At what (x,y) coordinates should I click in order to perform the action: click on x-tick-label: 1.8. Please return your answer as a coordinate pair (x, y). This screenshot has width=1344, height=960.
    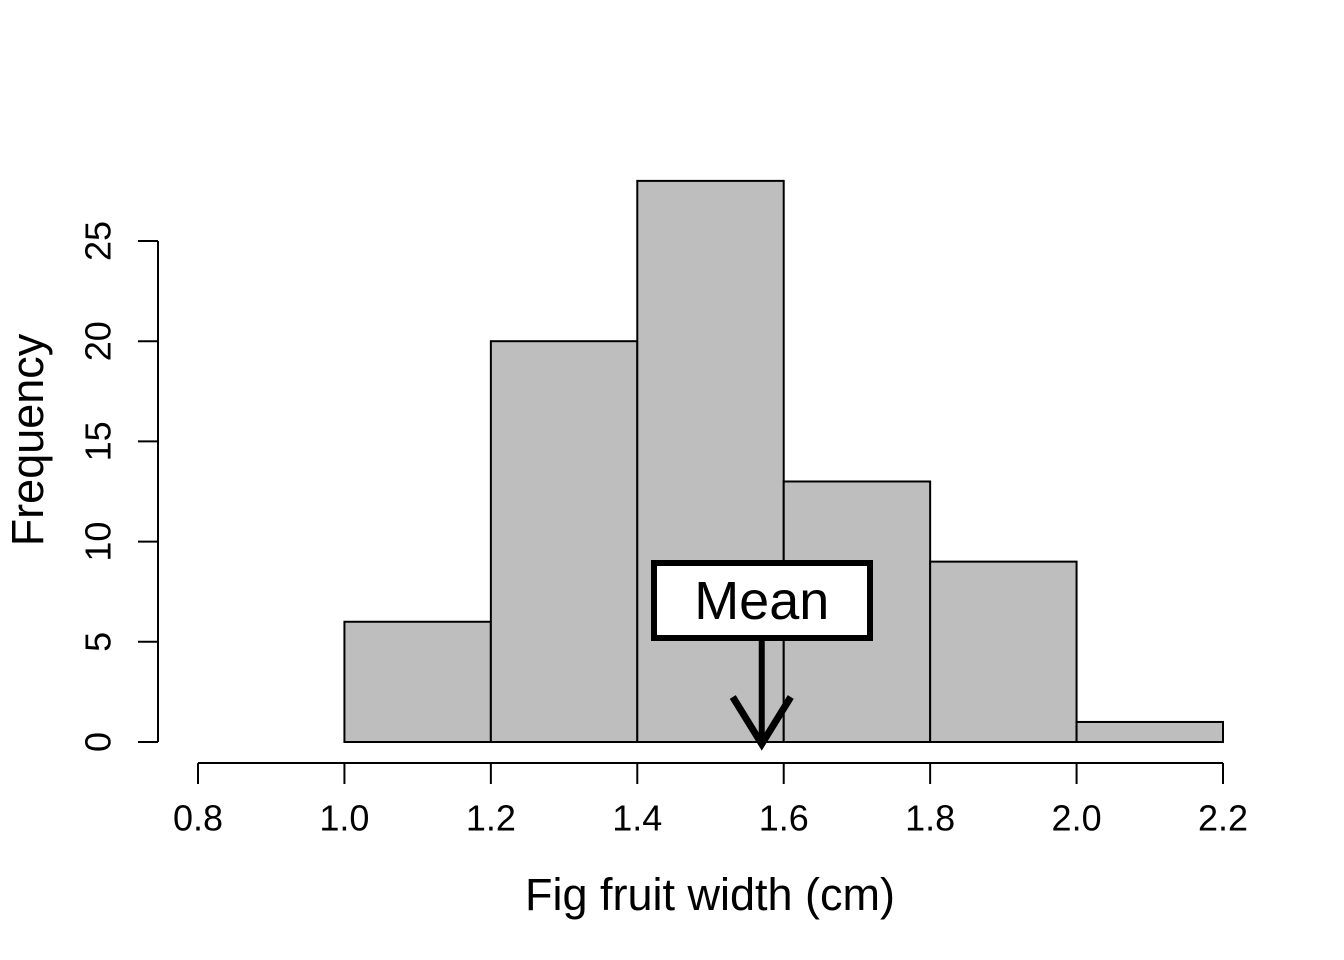
    Looking at the image, I should click on (930, 818).